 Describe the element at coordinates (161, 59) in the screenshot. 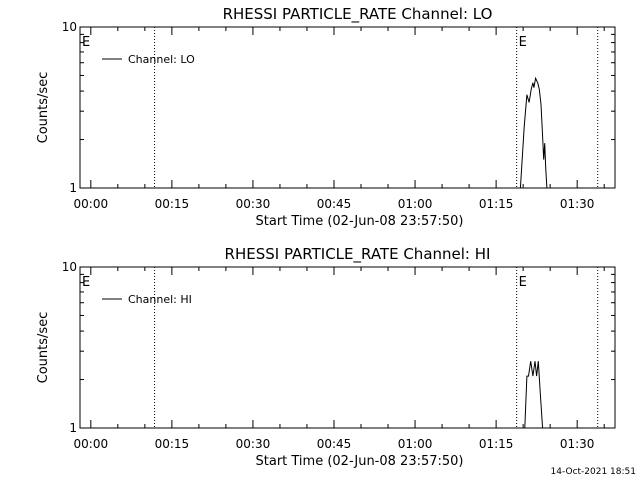

I see `legend-label: Channel: LO` at that location.